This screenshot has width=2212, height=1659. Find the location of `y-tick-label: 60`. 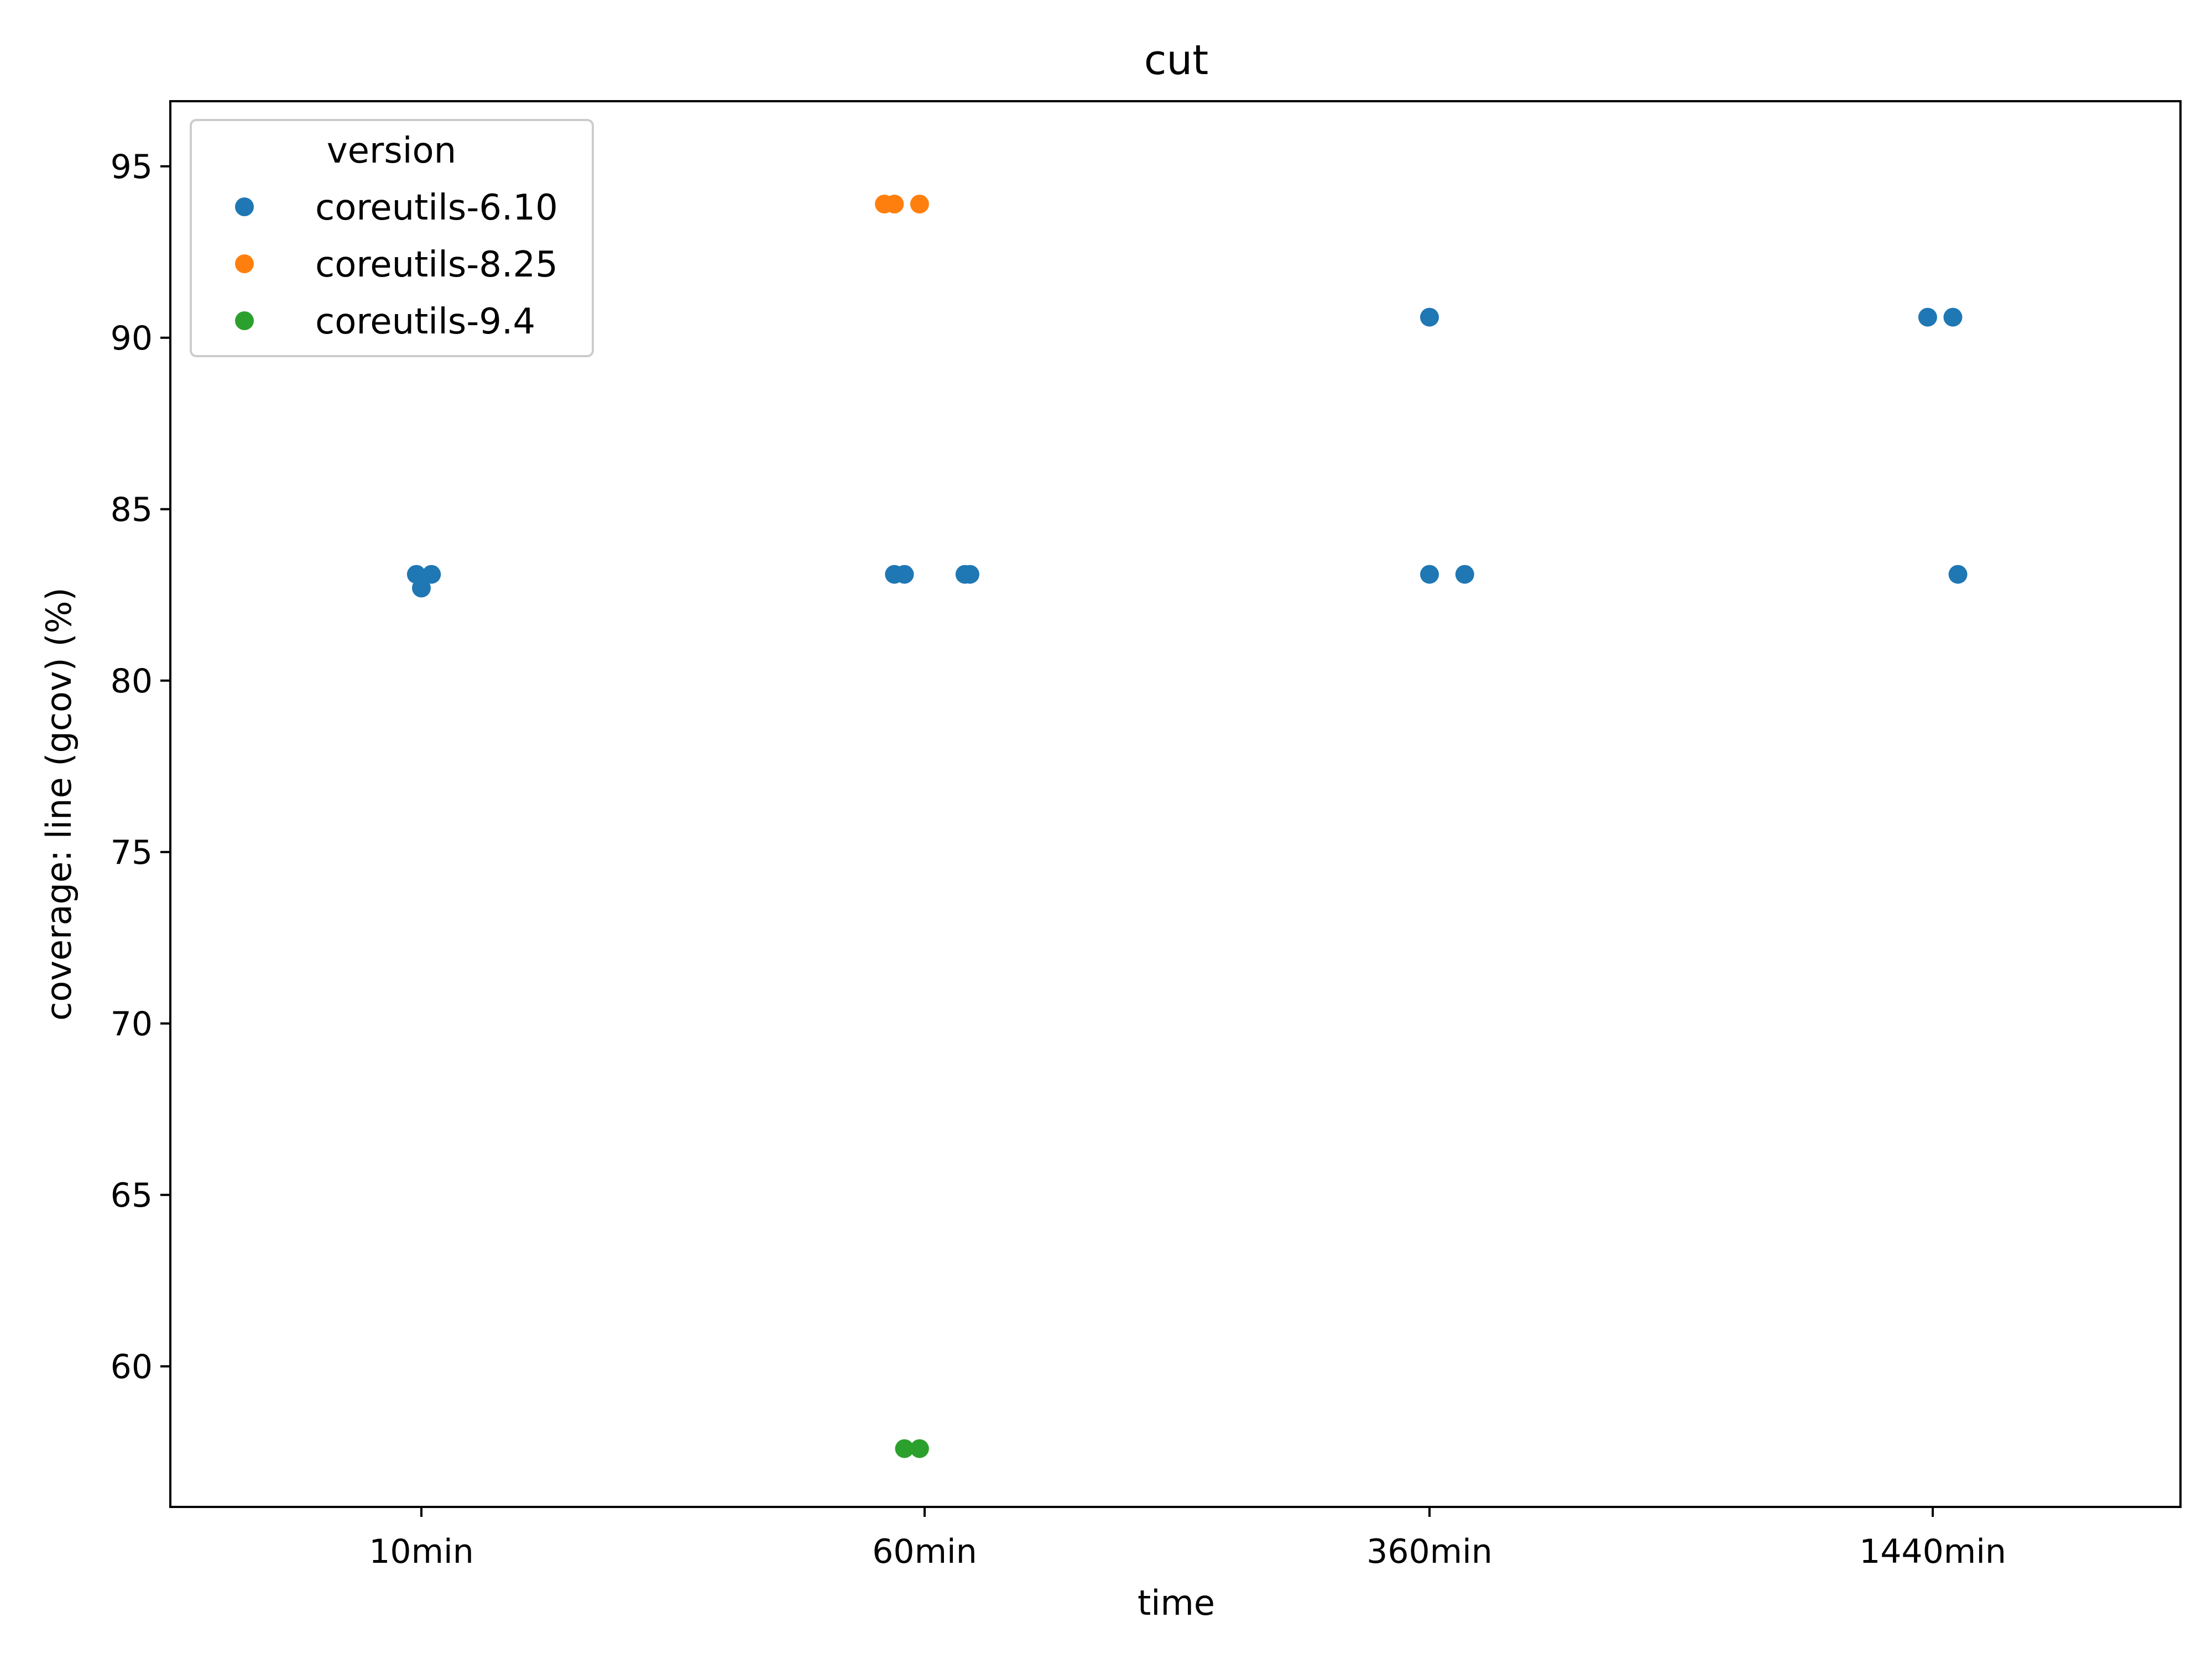

y-tick-label: 60 is located at coordinates (132, 1367).